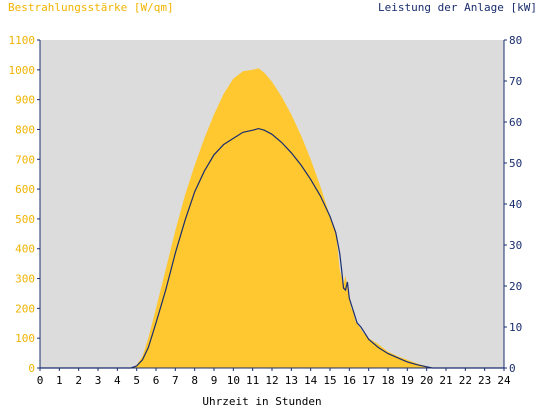 Image resolution: width=544 pixels, height=408 pixels. I want to click on x-tick-label: 11, so click(252, 380).